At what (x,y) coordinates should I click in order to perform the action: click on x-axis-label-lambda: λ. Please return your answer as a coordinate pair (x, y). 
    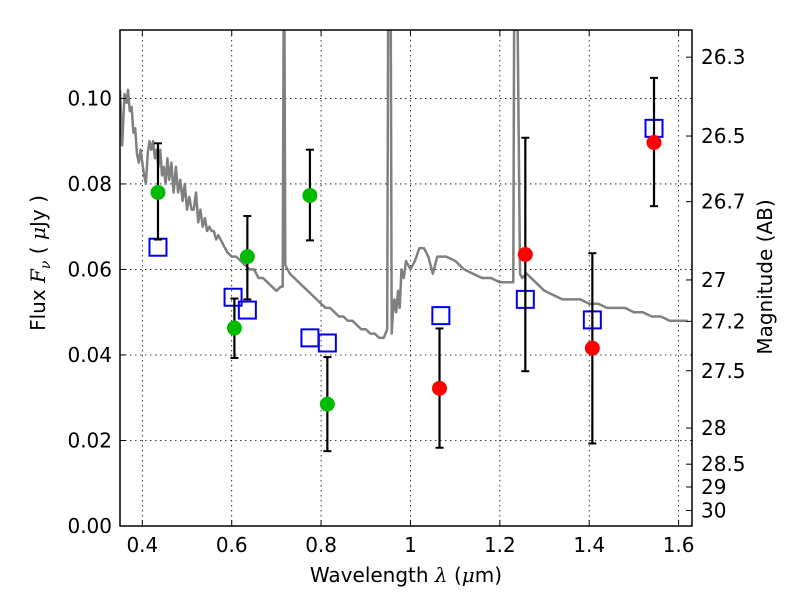
    Looking at the image, I should click on (441, 575).